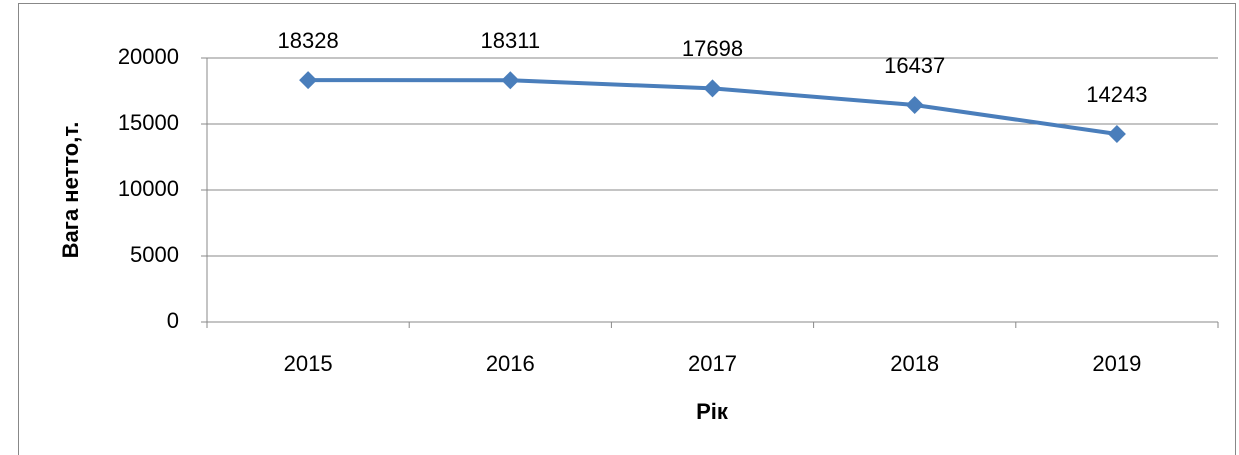  Describe the element at coordinates (148, 188) in the screenshot. I see `y-tick-label: 10000` at that location.